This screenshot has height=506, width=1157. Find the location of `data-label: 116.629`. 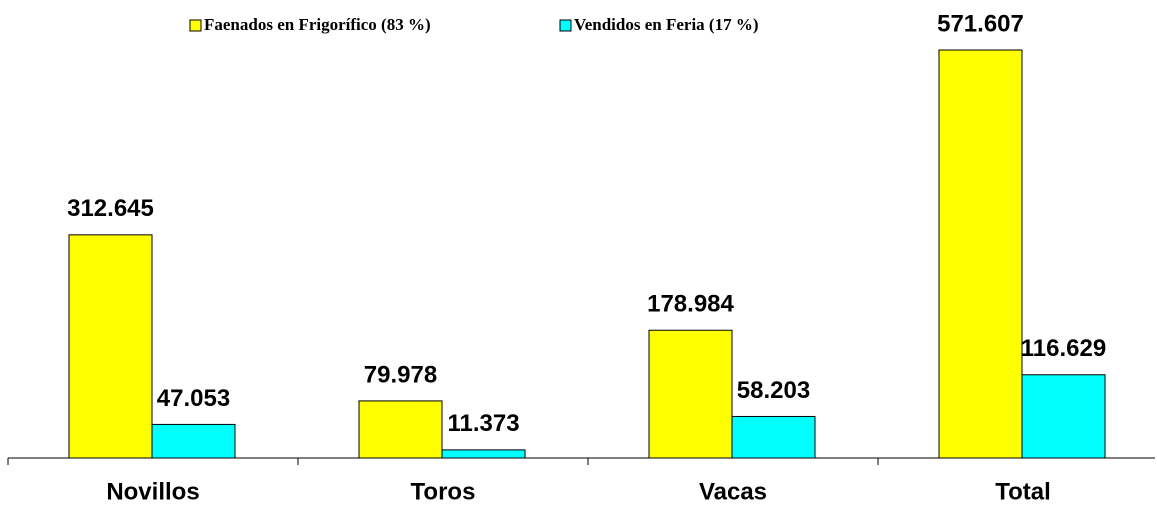

data-label: 116.629 is located at coordinates (1063, 348).